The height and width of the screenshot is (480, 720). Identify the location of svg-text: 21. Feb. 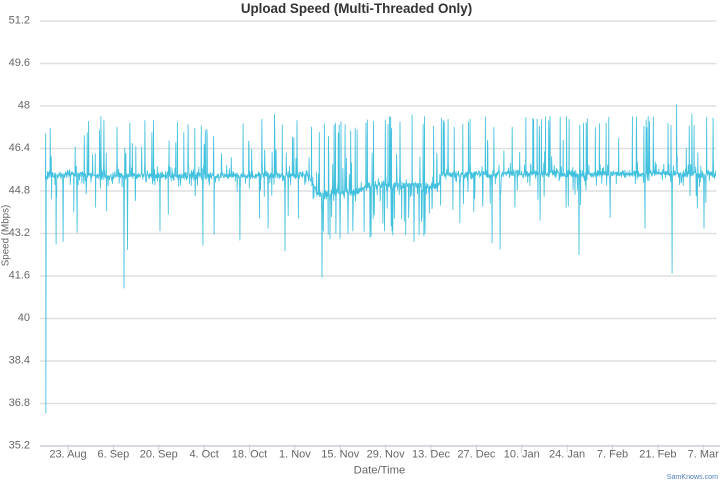
(657, 454).